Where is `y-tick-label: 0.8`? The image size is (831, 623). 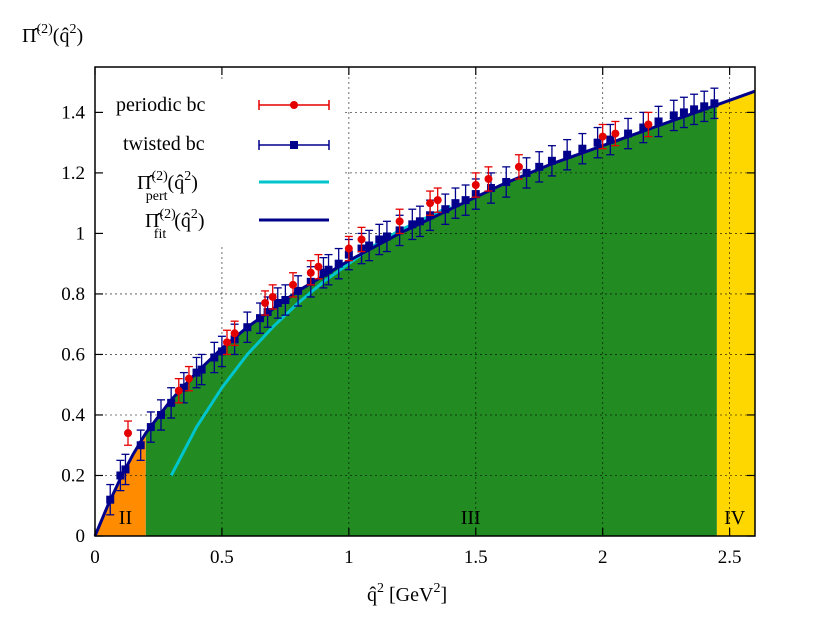 y-tick-label: 0.8 is located at coordinates (73, 294).